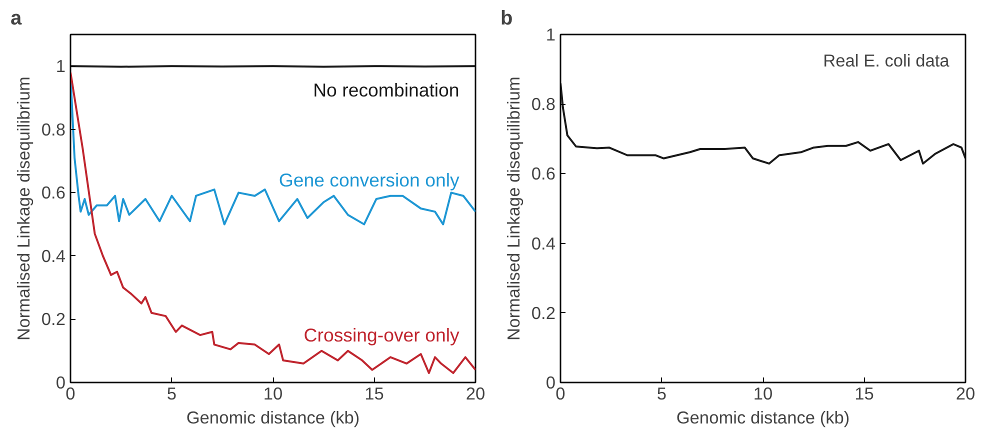  I want to click on series-label: No recombination, so click(386, 89).